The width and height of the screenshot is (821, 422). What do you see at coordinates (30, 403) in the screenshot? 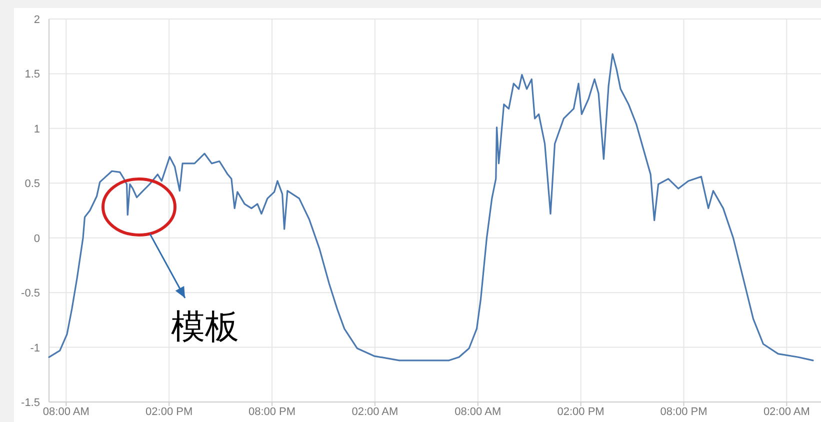
I see `y-tick-label: -1.5` at bounding box center [30, 403].